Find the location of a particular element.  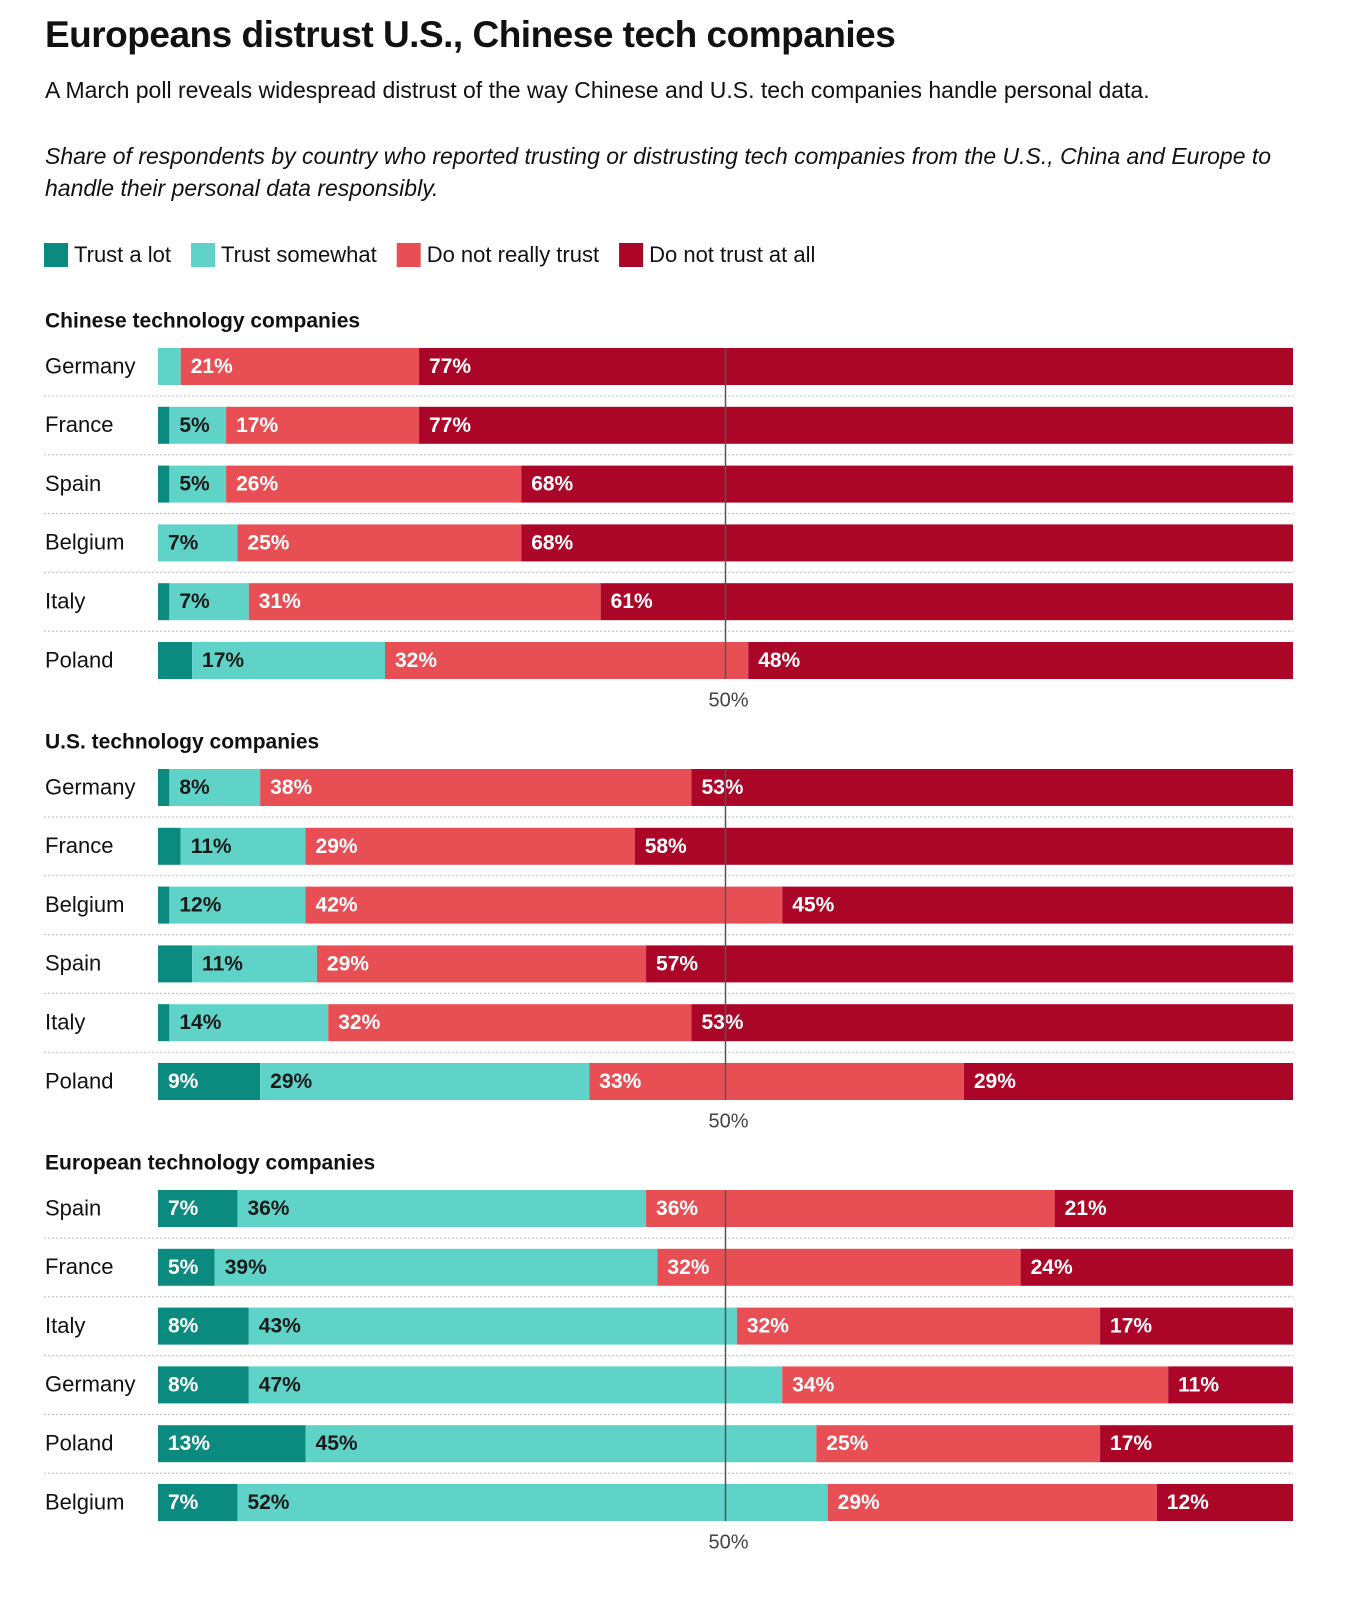

x-tick-label: 50% is located at coordinates (728, 1121).